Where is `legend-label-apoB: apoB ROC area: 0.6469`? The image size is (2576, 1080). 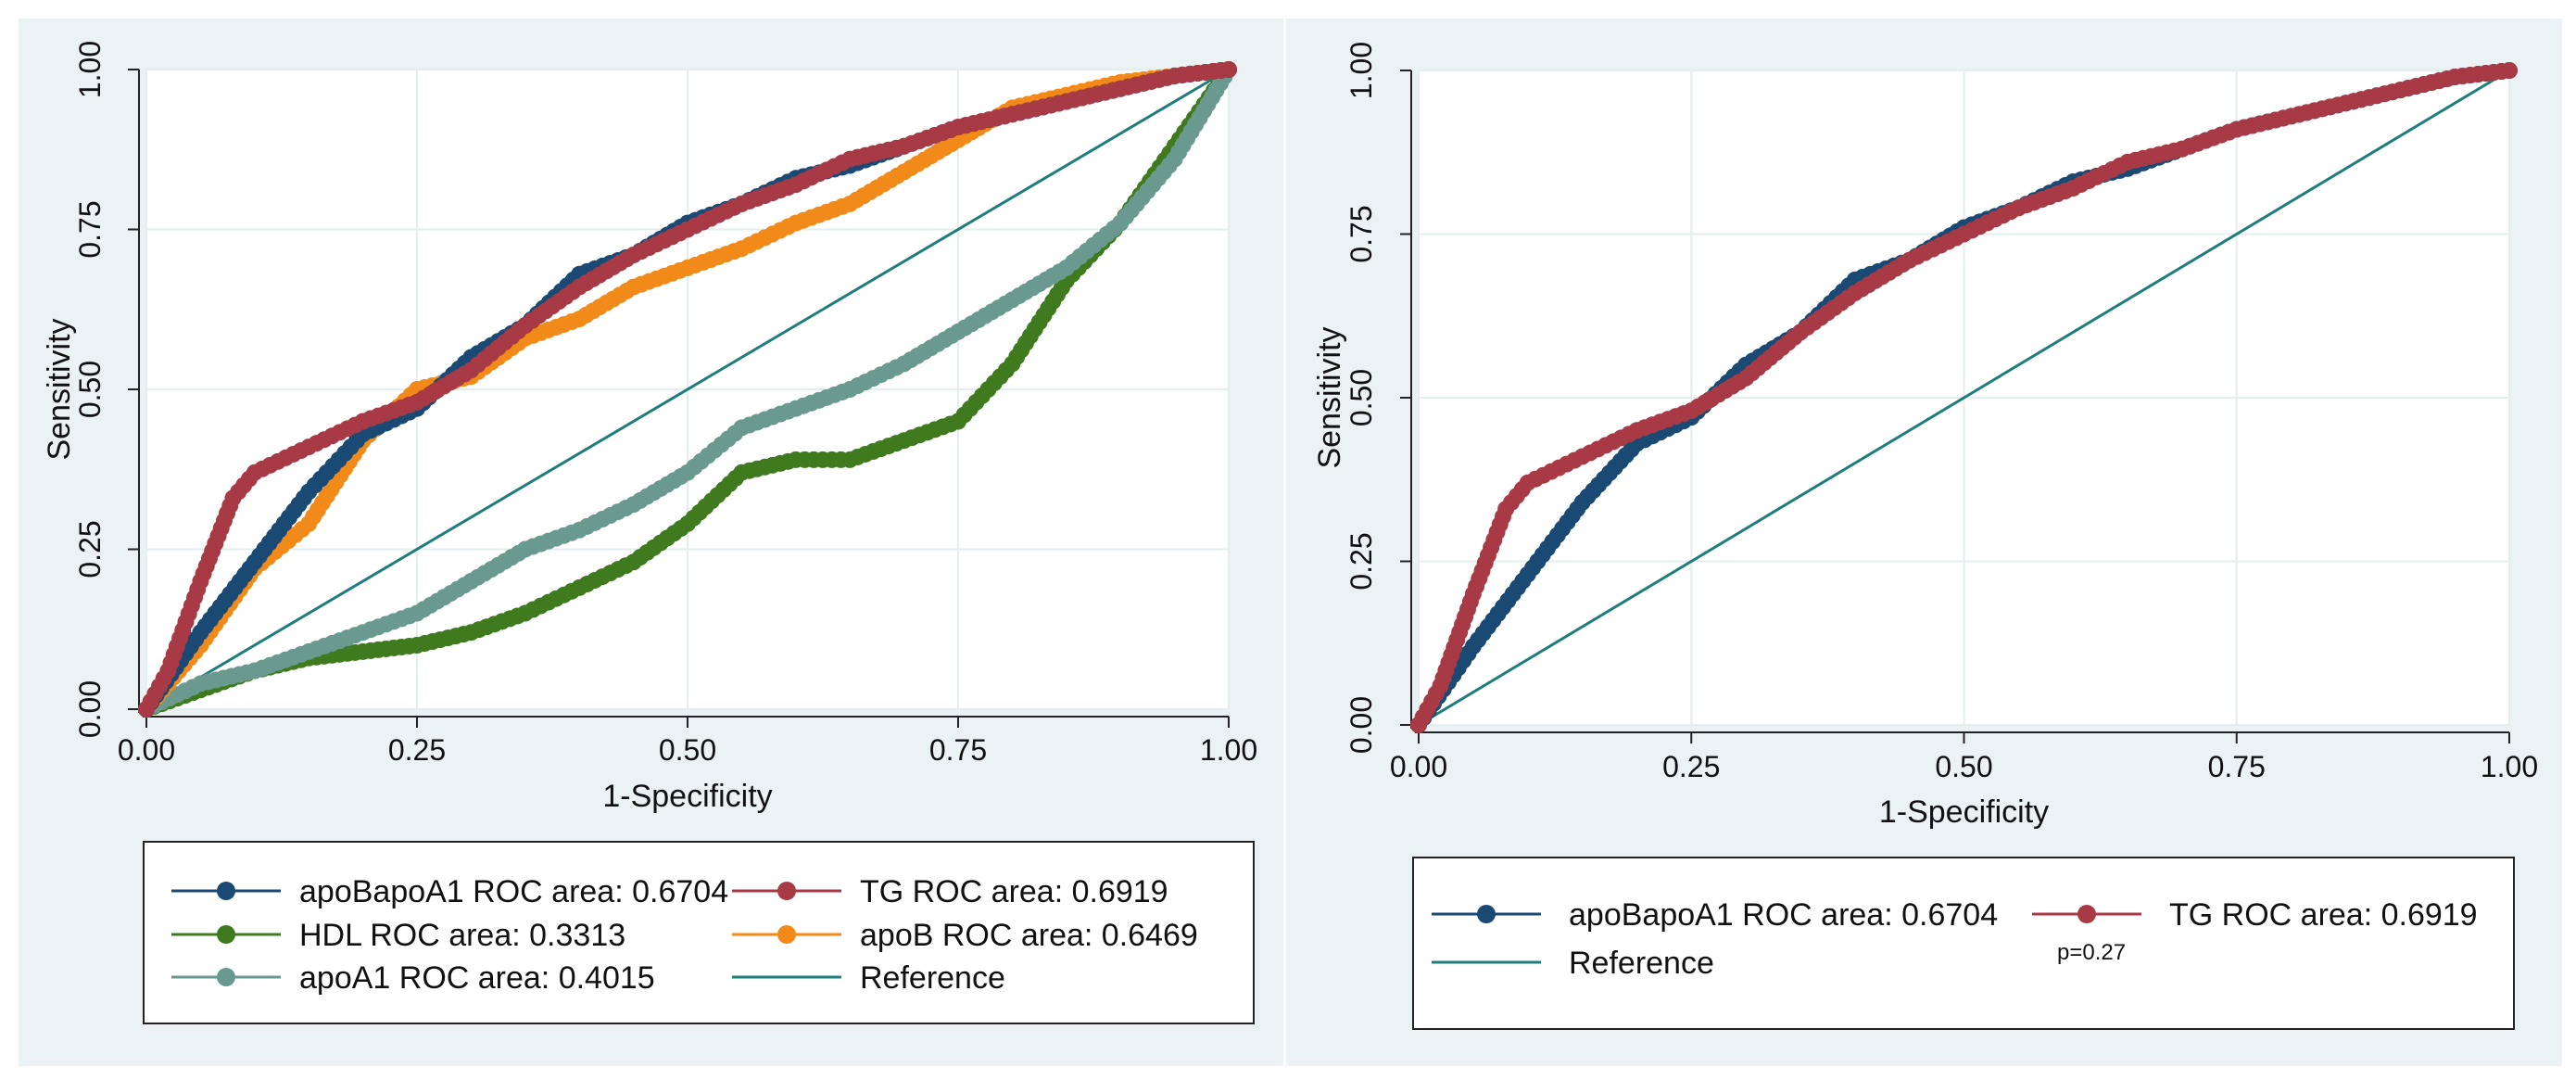 legend-label-apoB: apoB ROC area: 0.6469 is located at coordinates (1029, 935).